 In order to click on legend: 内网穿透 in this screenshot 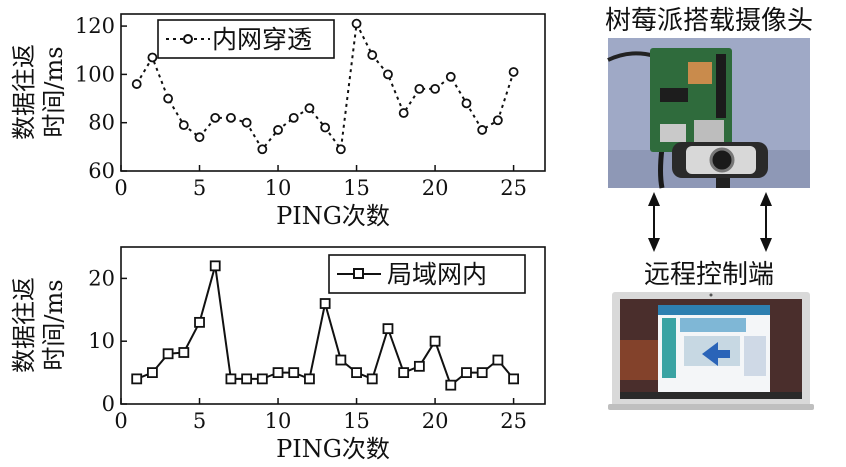, I will do `click(246, 39)`.